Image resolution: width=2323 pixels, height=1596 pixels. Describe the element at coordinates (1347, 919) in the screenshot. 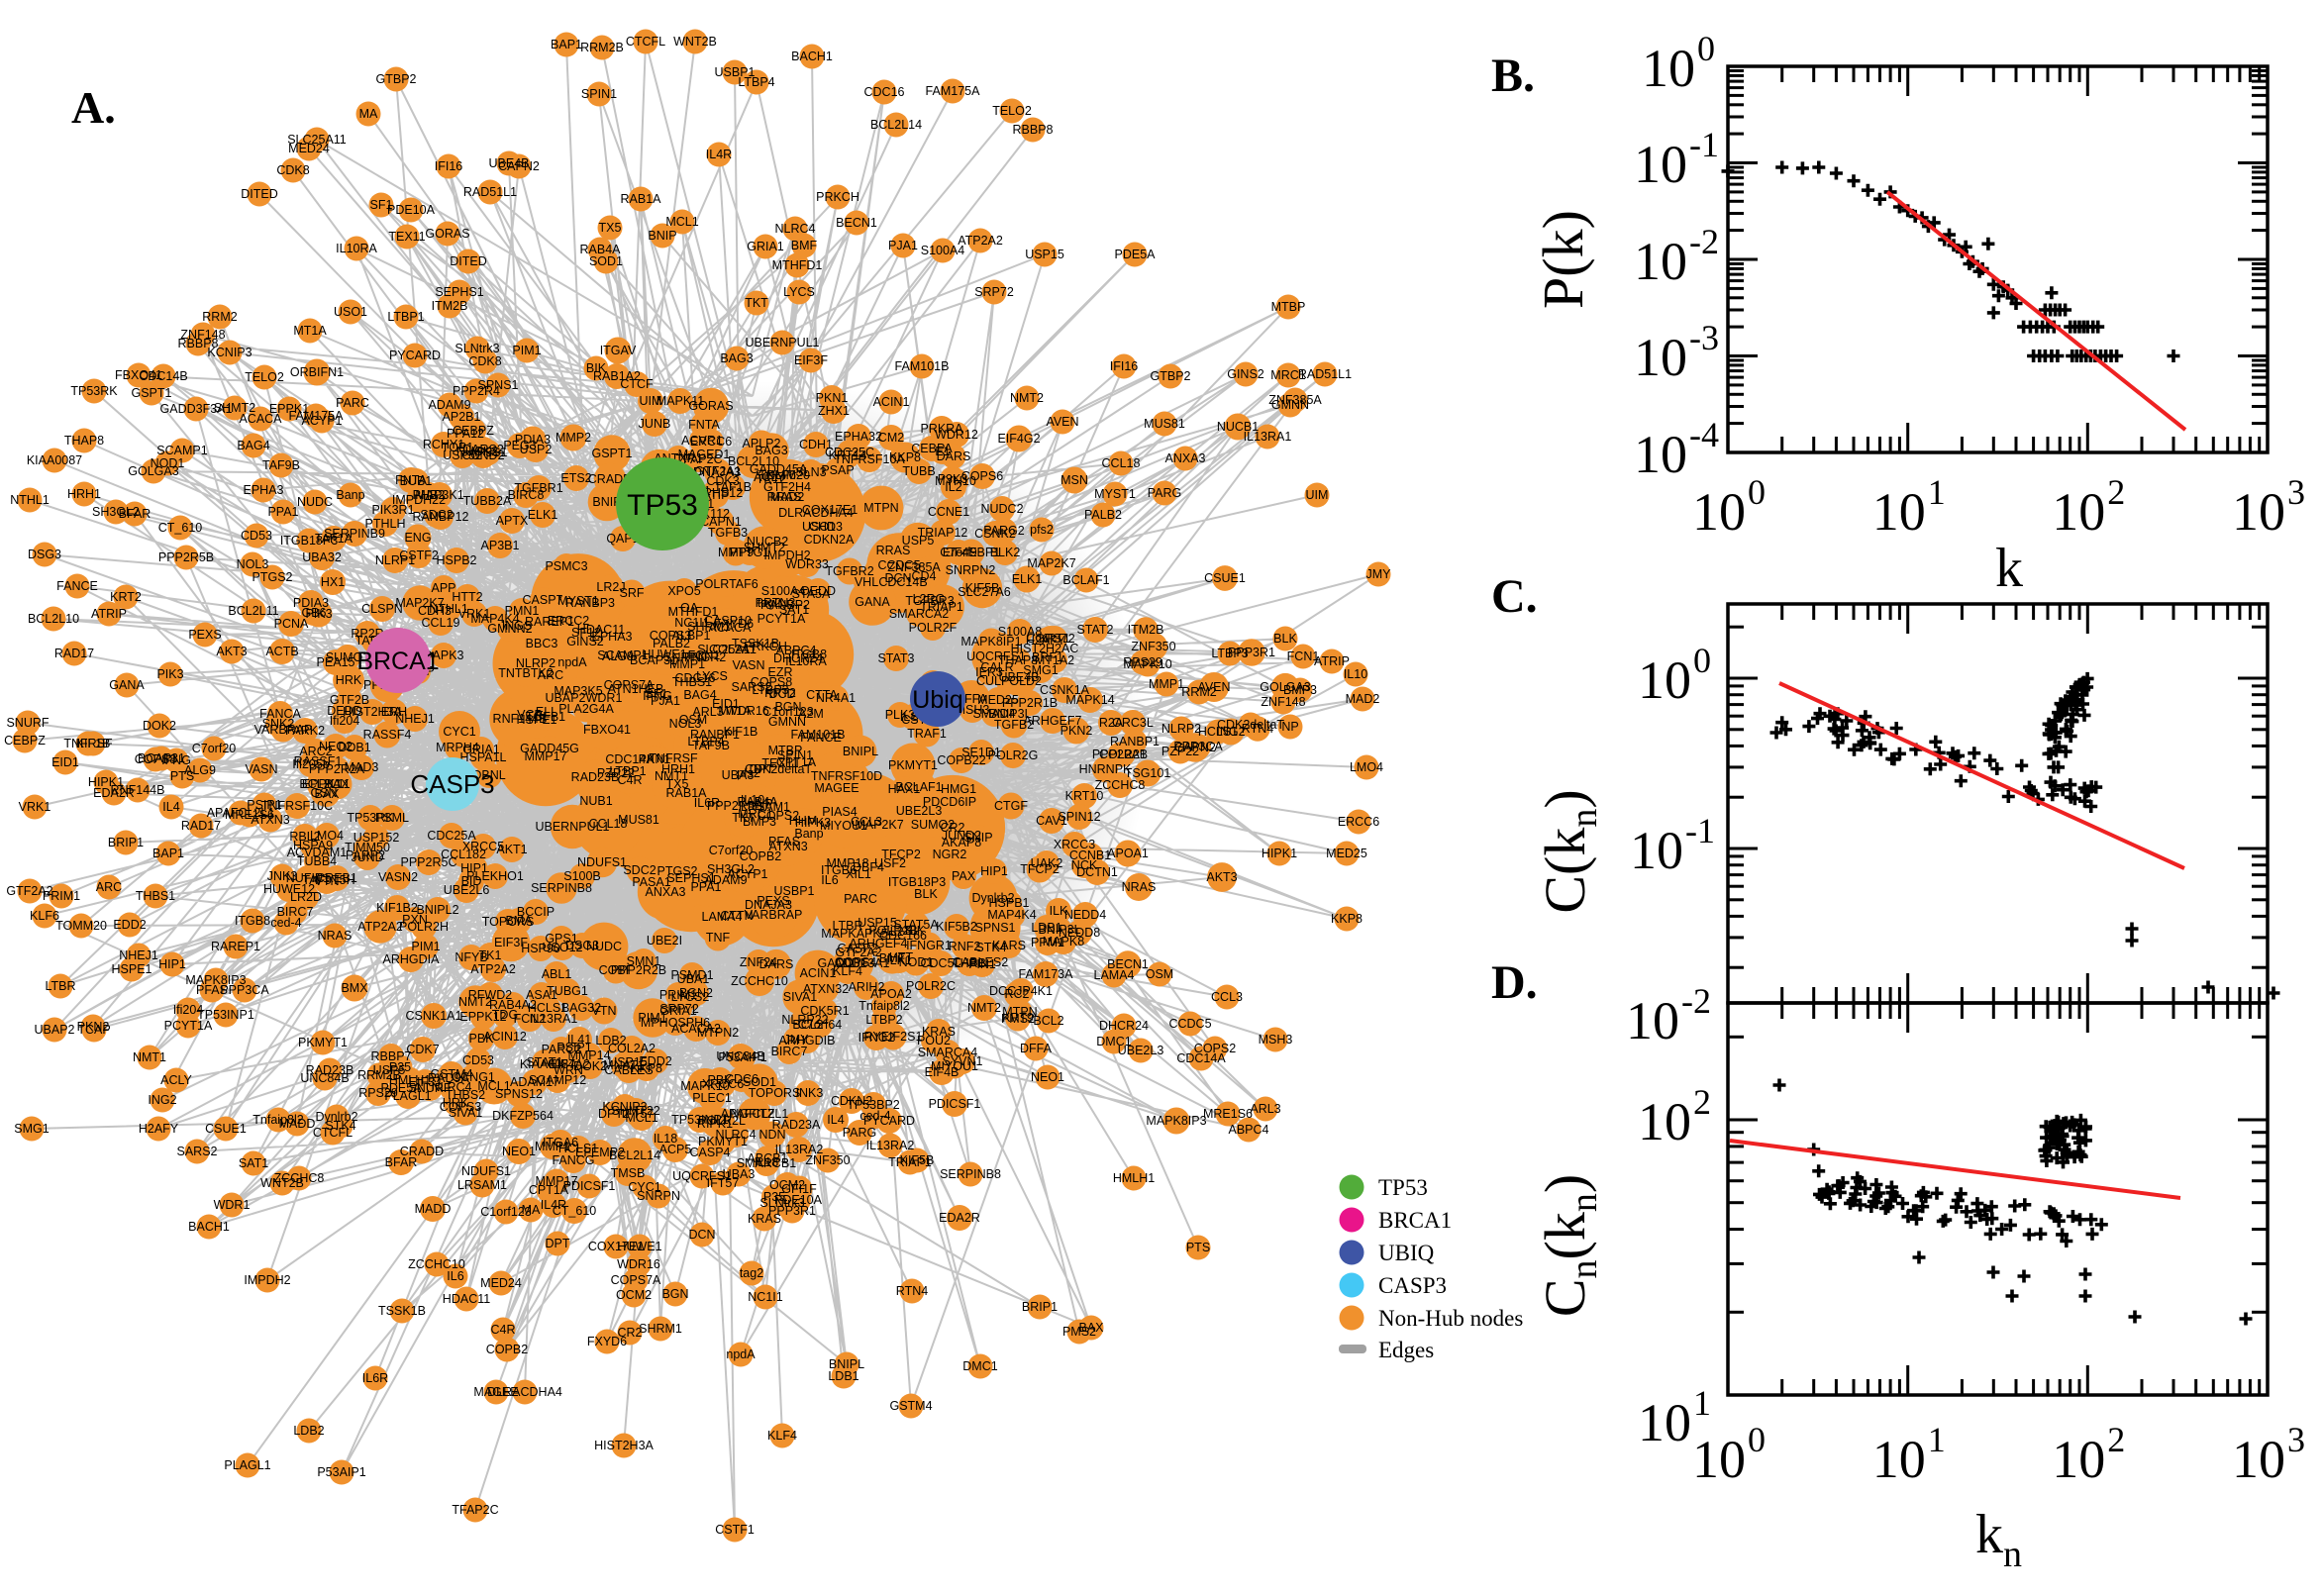

I see `svg-text: KKP8` at that location.